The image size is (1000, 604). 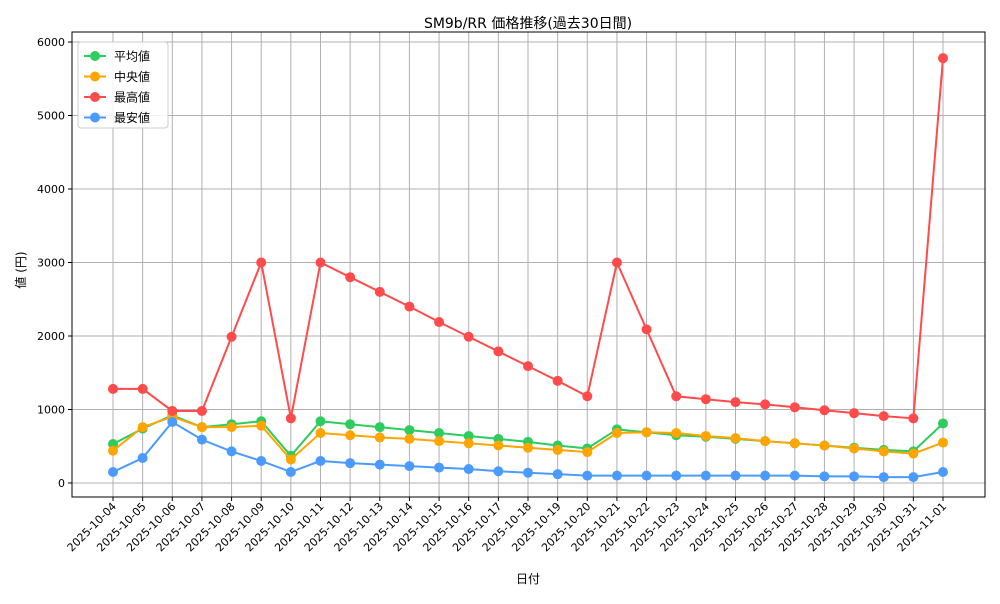 I want to click on y-tick-label: 6000, so click(x=51, y=42).